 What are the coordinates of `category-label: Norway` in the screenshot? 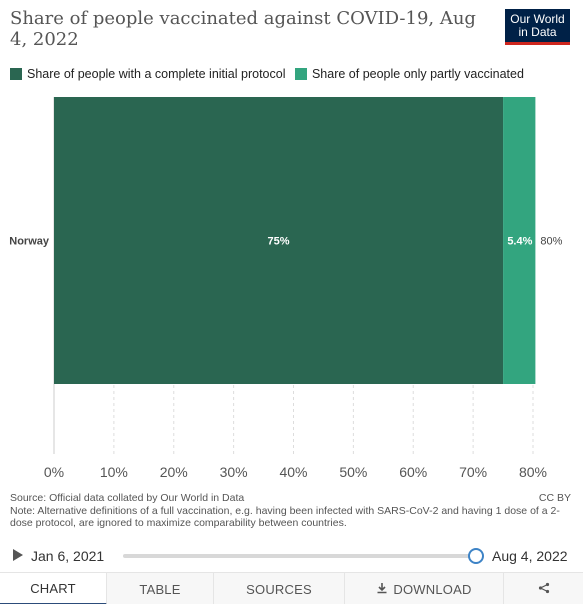 It's located at (29, 242).